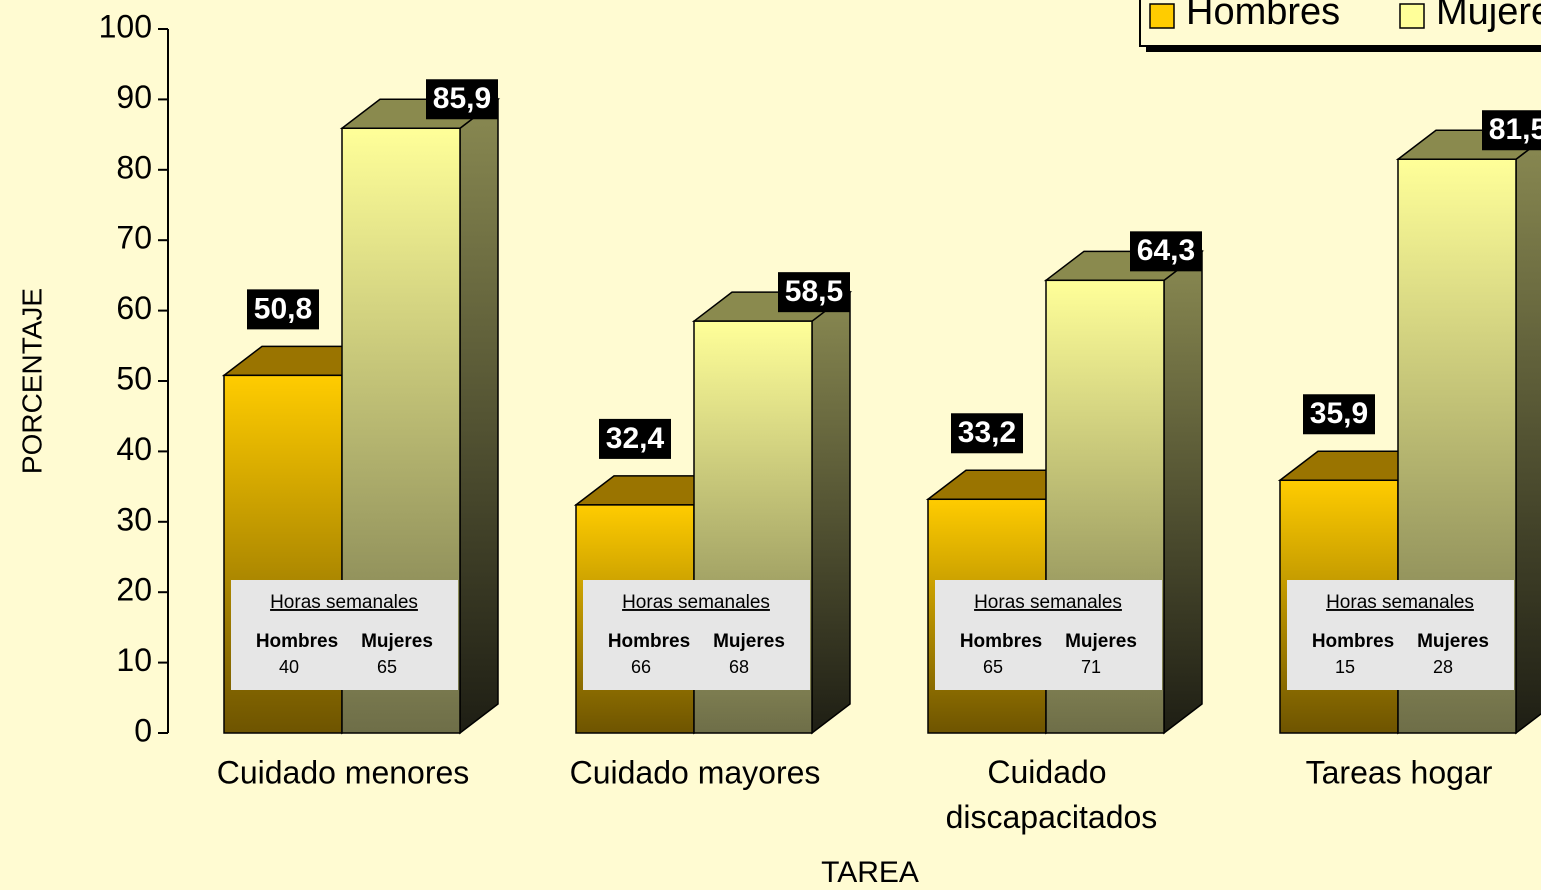  I want to click on y-tick-label: 40, so click(134, 449).